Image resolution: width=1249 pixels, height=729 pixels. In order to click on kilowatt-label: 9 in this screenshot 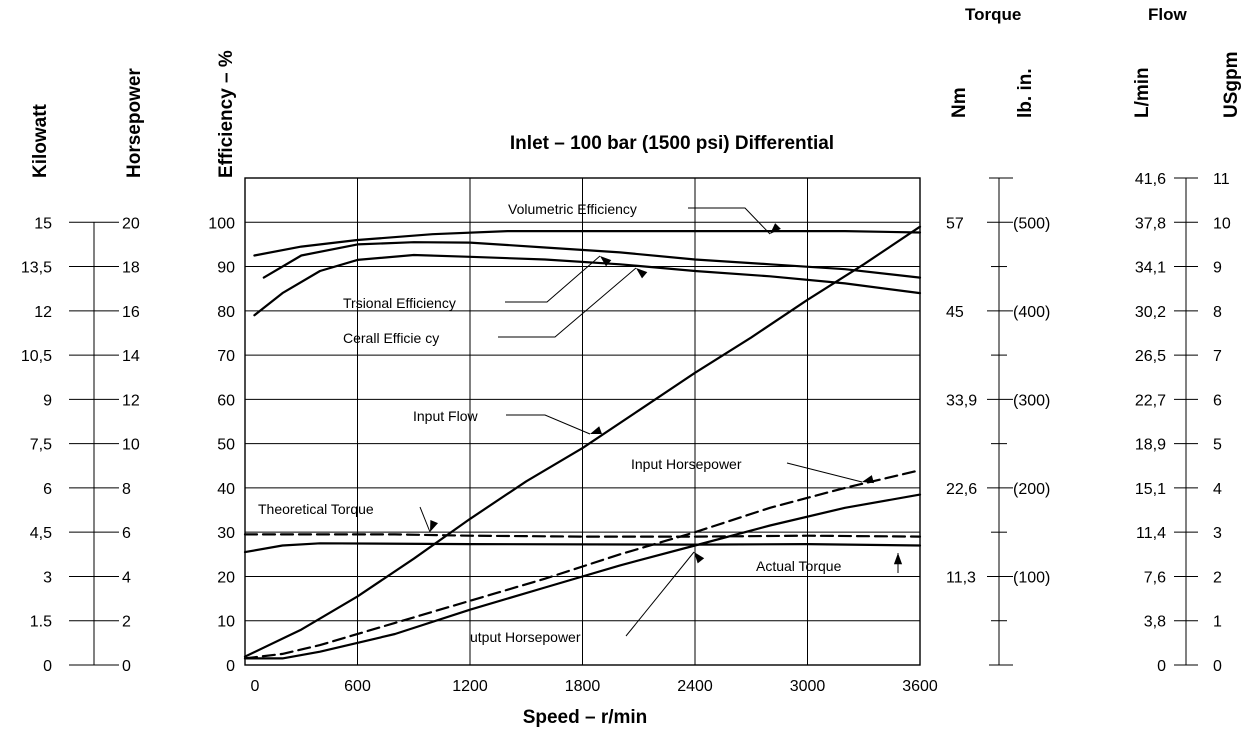, I will do `click(47, 400)`.